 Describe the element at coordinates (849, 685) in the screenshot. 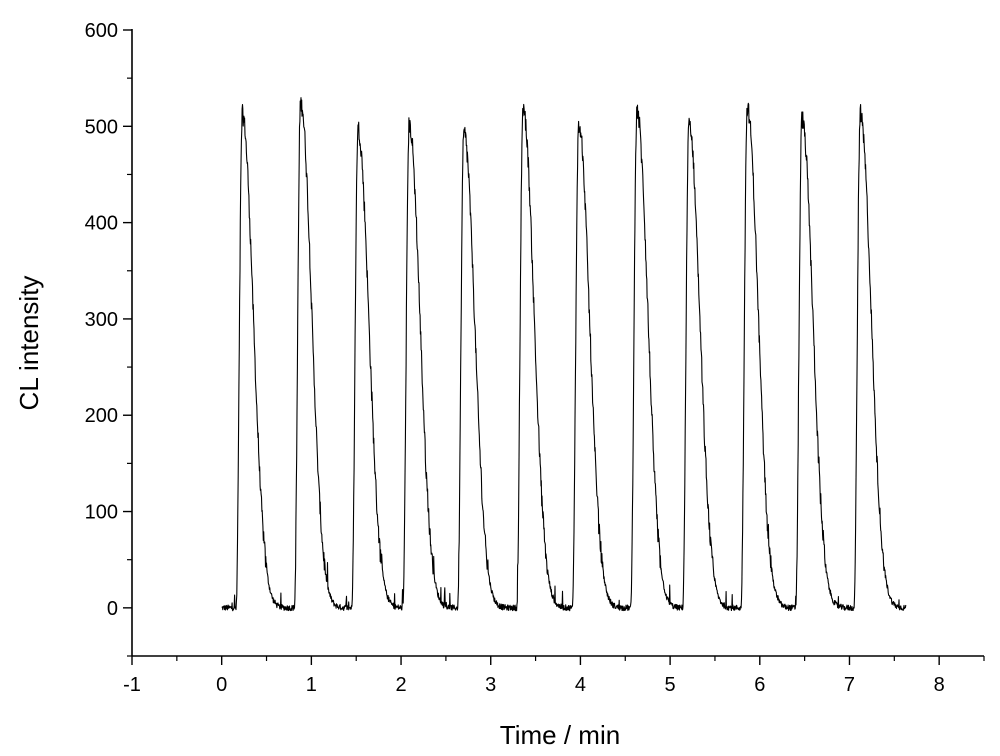

I see `x-tick-label: 7` at that location.